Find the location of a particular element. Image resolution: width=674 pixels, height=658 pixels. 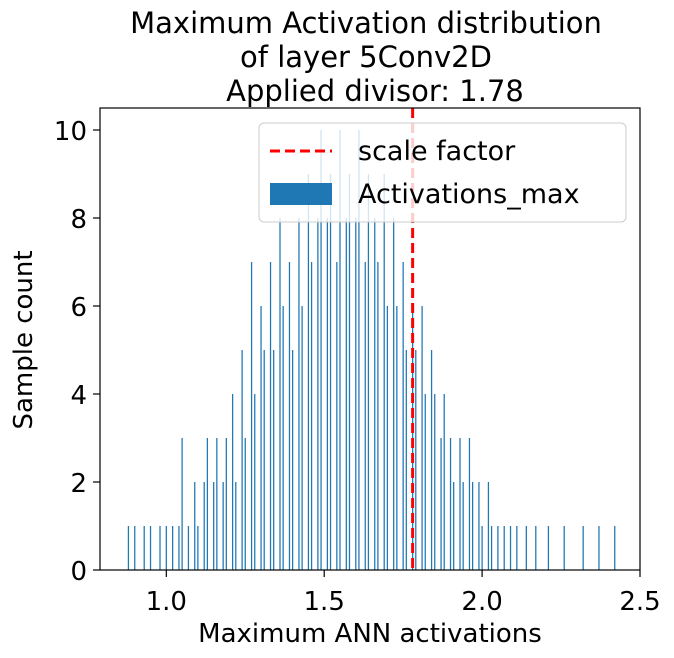

x-tick-label: 1.0 is located at coordinates (166, 602).